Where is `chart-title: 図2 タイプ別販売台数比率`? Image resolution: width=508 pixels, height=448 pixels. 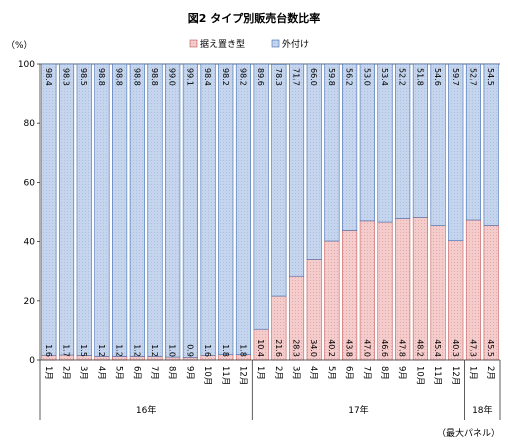 chart-title: 図2 タイプ別販売台数比率 is located at coordinates (254, 18).